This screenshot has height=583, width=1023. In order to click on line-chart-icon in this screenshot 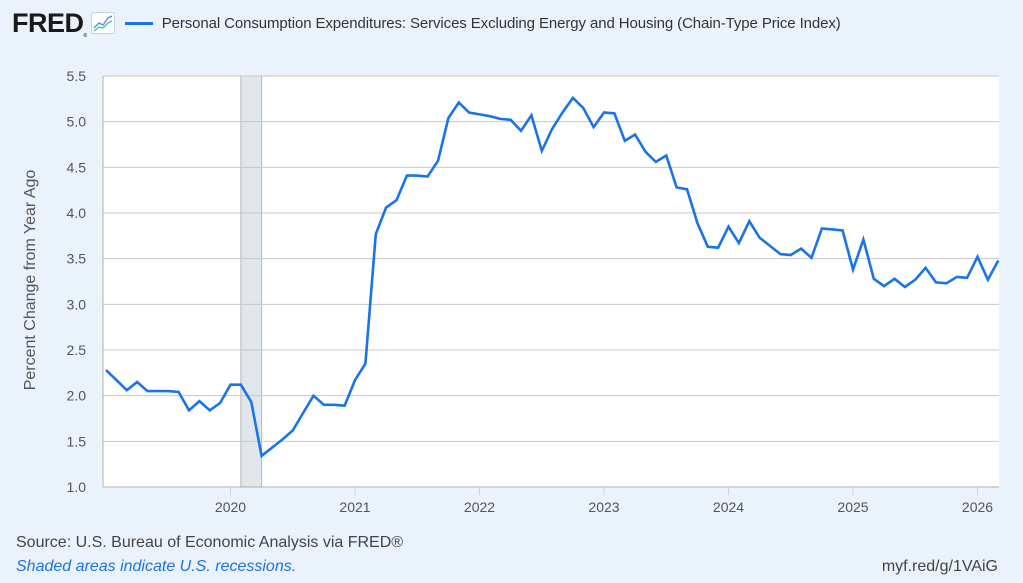, I will do `click(102, 23)`.